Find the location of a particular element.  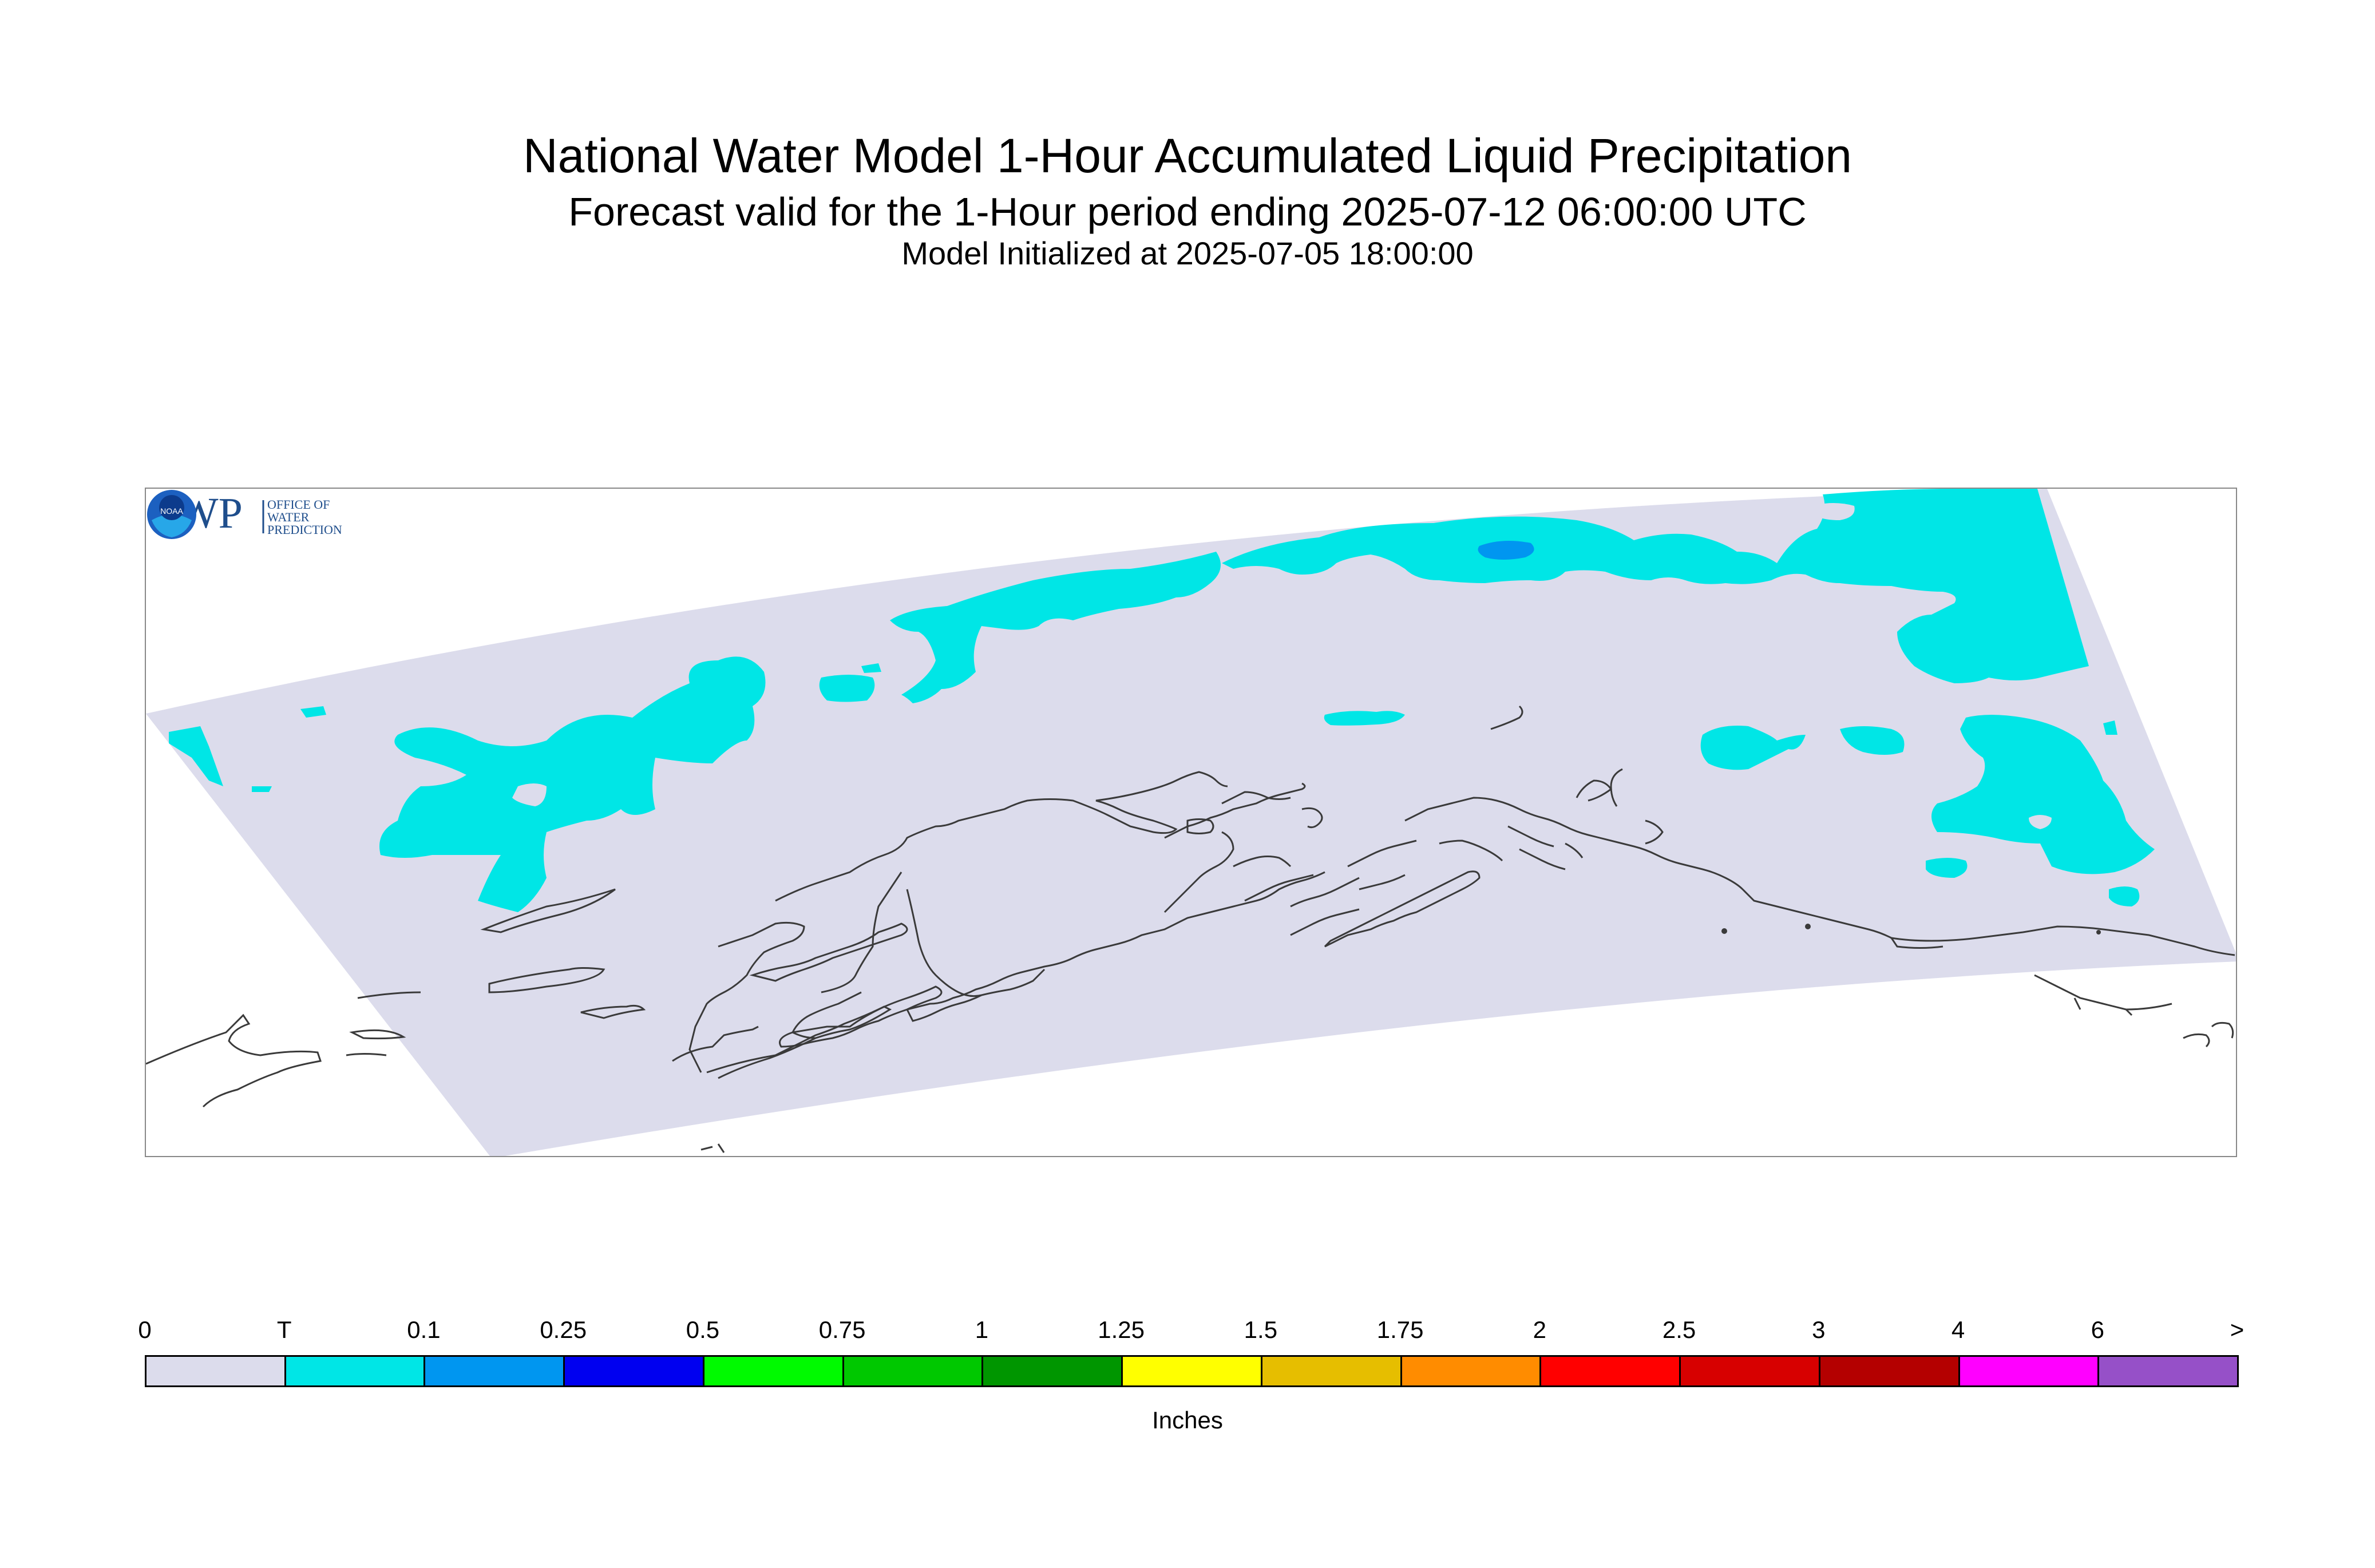

legend-tick-label: T is located at coordinates (284, 1329).